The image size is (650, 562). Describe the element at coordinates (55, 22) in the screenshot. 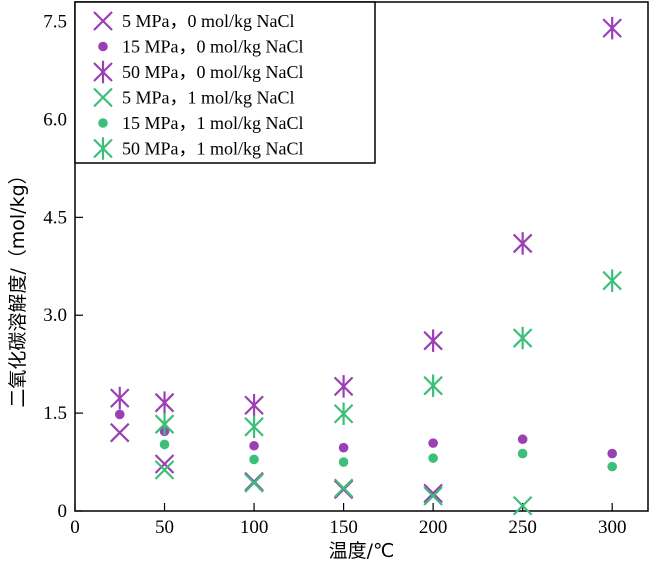

I see `y-tick-label: 7.5` at that location.